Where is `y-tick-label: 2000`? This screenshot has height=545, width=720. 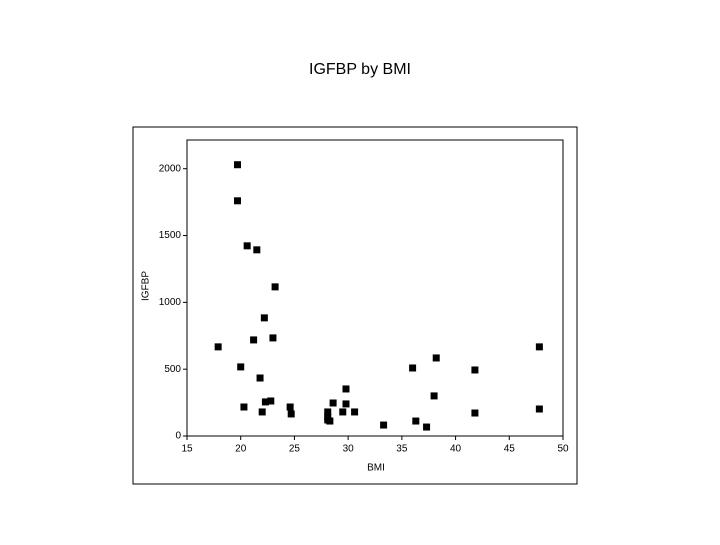
y-tick-label: 2000 is located at coordinates (170, 168).